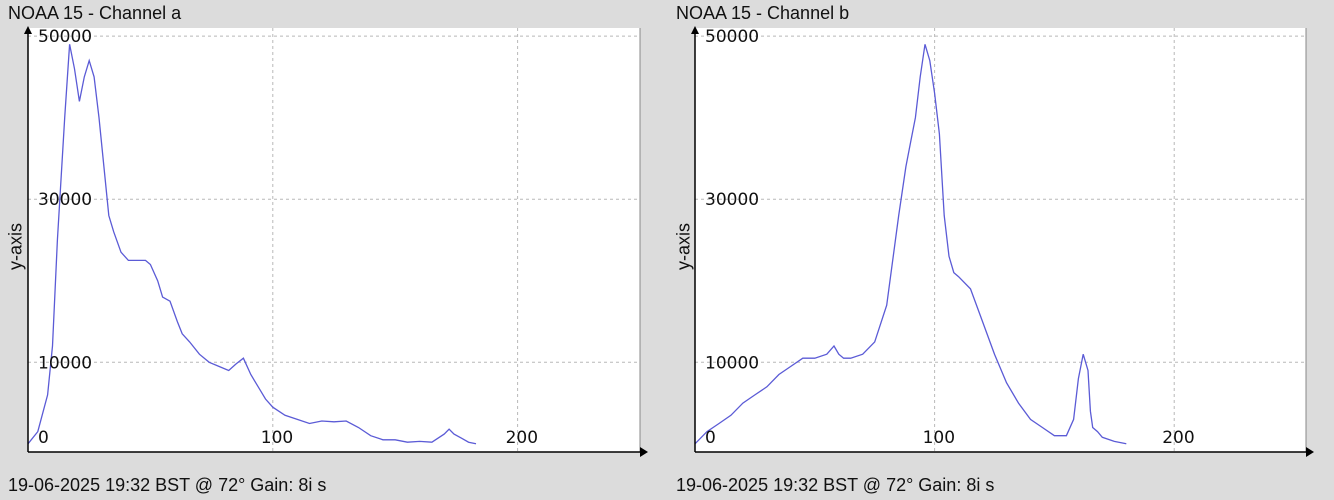  What do you see at coordinates (95, 13) in the screenshot?
I see `chart-title: NOAA 15 - Channel a` at bounding box center [95, 13].